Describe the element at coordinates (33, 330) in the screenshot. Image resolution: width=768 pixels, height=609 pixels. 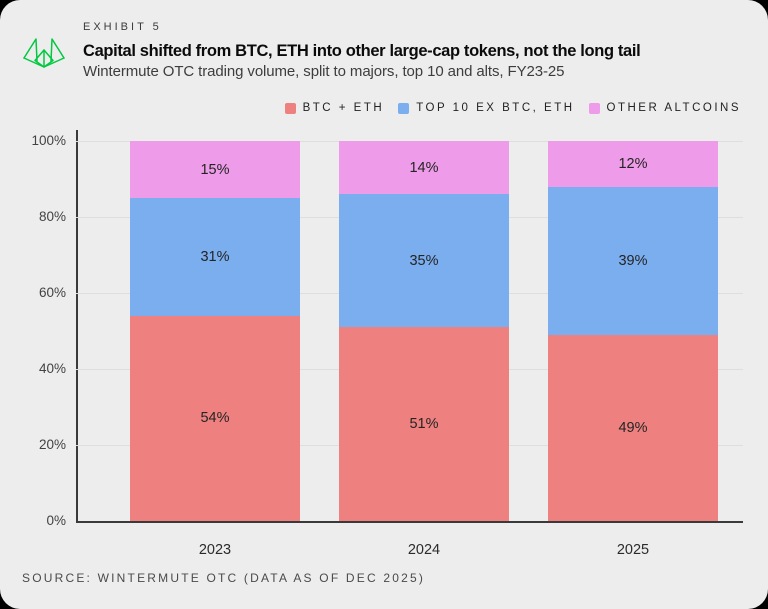
I see `y-axis: 0% 20% 40% 60% 80% 100%` at that location.